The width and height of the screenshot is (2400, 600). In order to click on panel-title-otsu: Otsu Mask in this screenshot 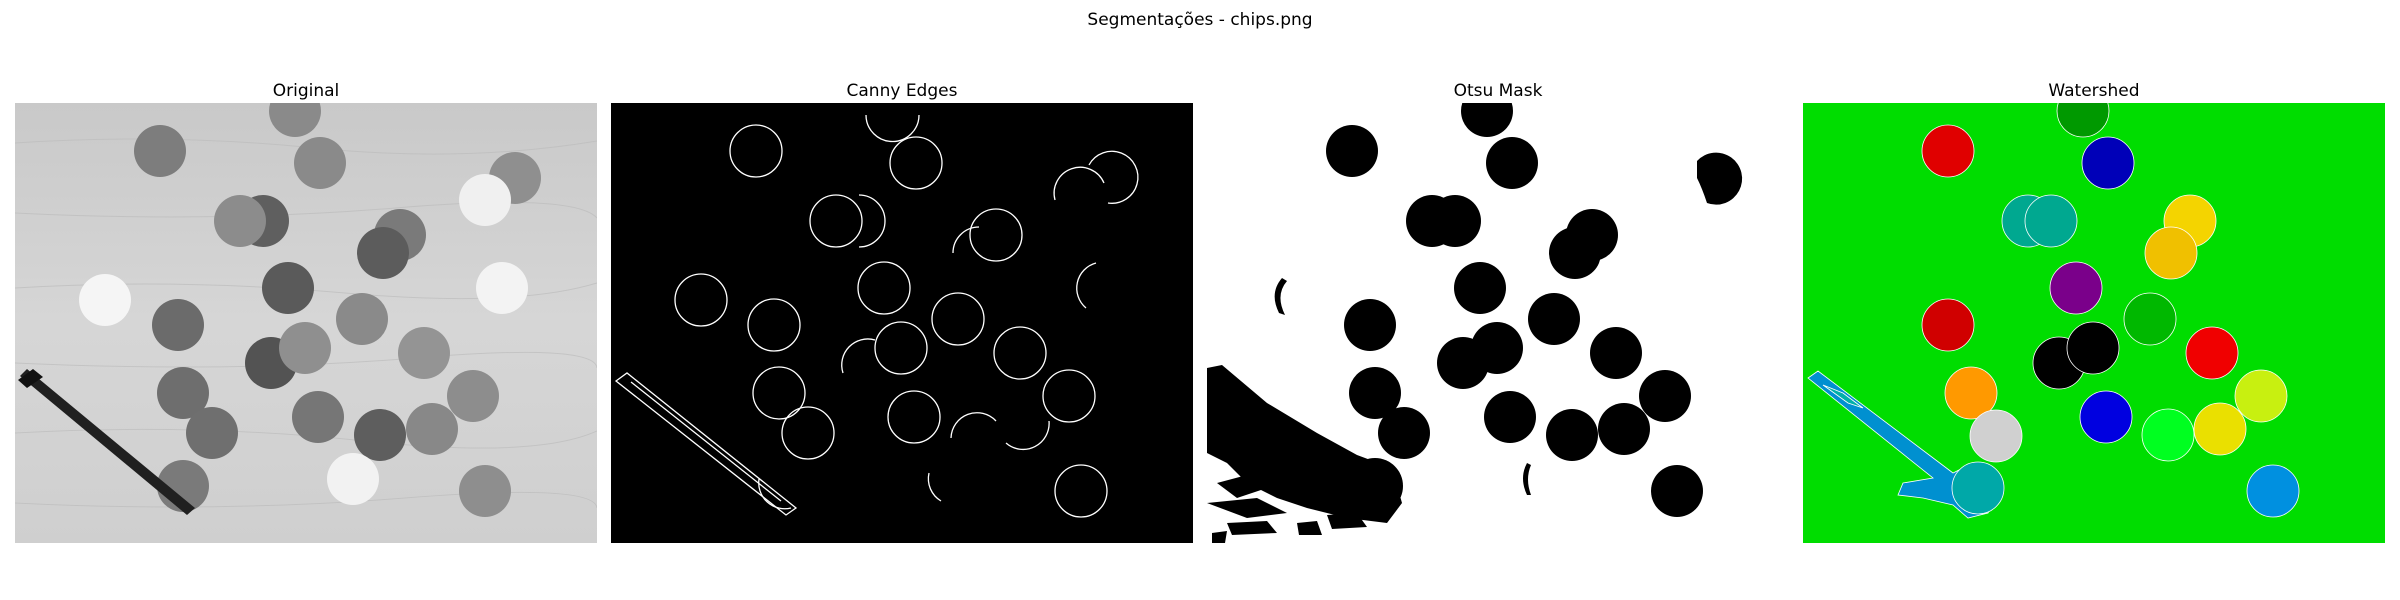, I will do `click(1498, 91)`.